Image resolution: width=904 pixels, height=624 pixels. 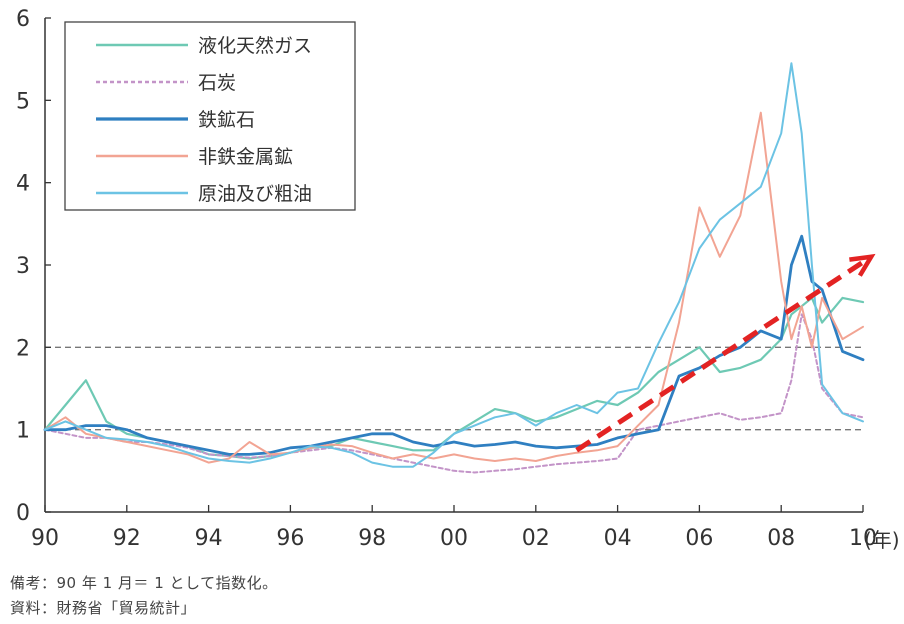 I want to click on legend-label-3: 鉄鉱石, so click(x=226, y=120).